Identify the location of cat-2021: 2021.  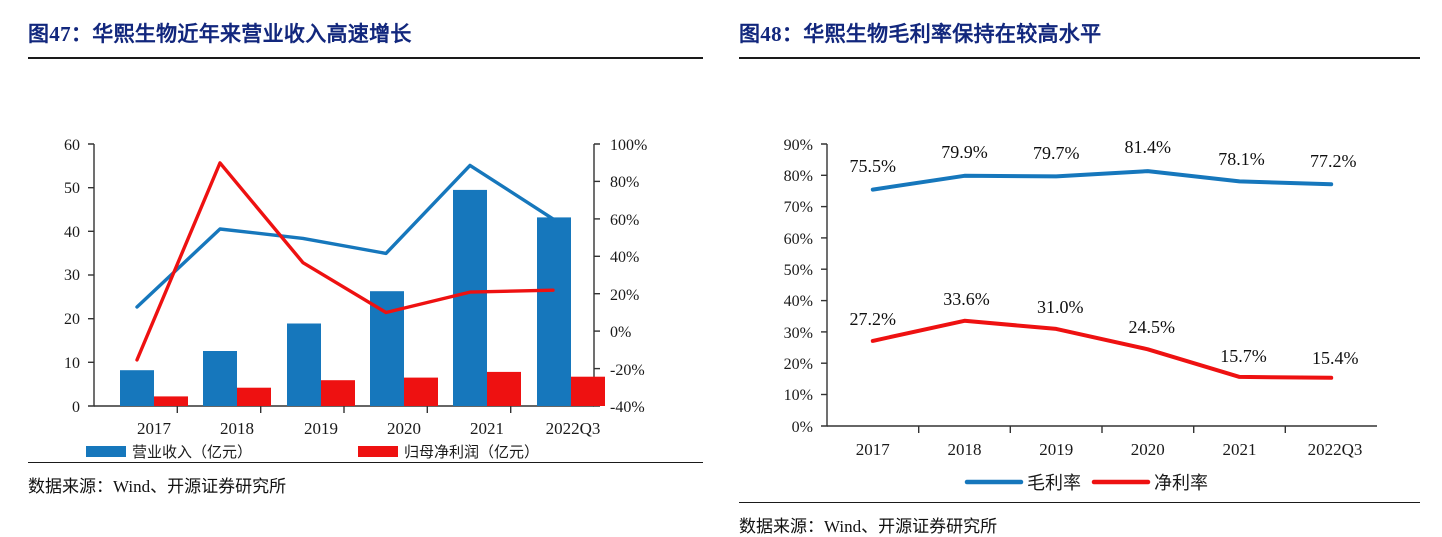
(487, 428).